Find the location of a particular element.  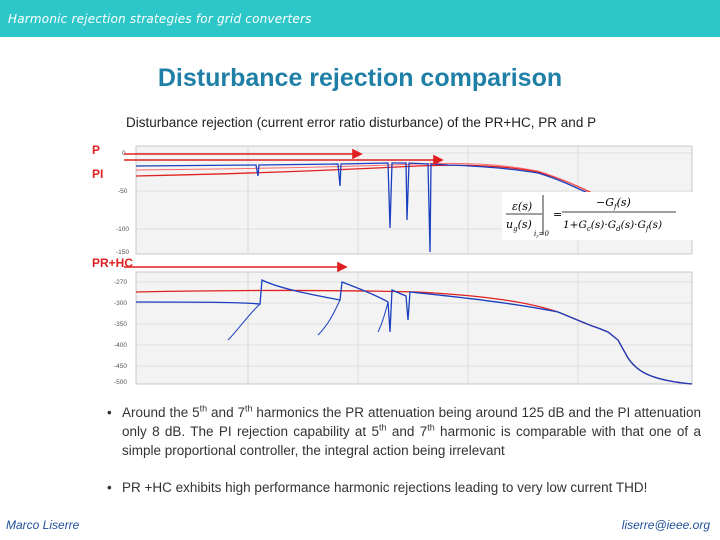

p-arrow-head is located at coordinates (357, 154).